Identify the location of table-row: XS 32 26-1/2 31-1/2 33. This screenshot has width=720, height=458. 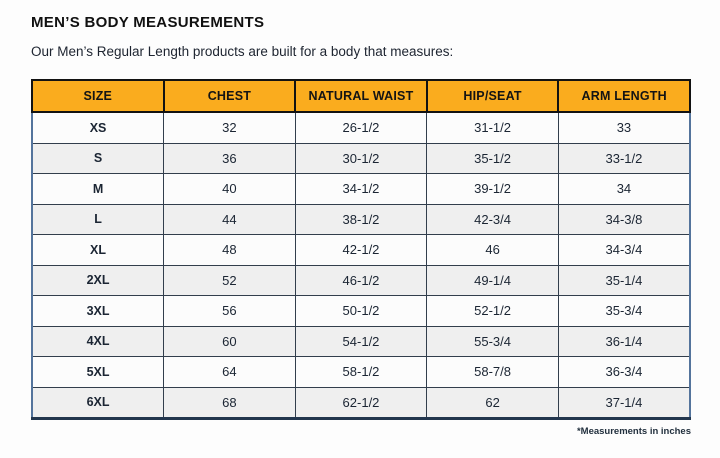
(361, 127).